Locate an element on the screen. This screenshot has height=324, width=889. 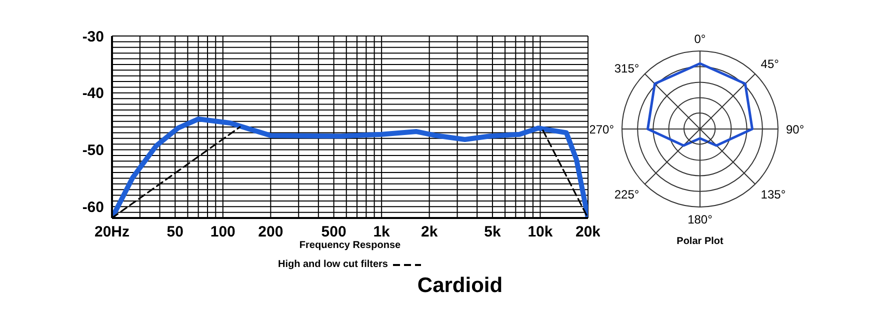
x-tick-label: 20Hz is located at coordinates (112, 232).